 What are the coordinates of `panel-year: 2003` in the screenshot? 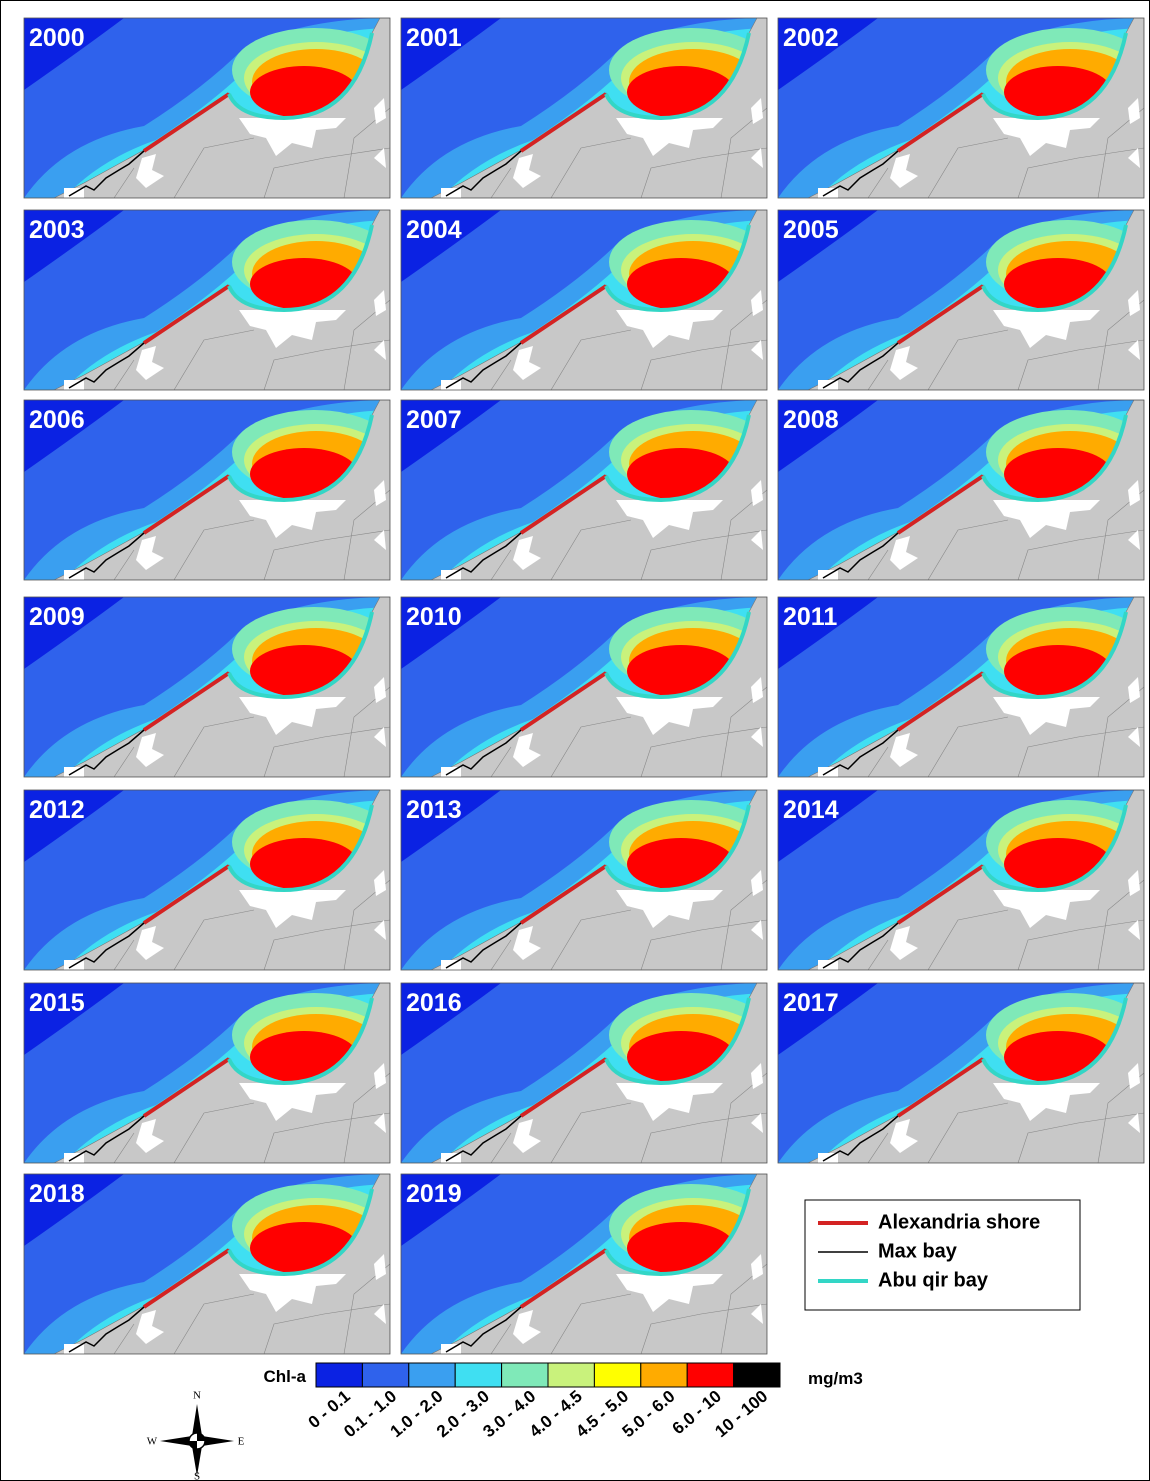 It's located at (57, 230).